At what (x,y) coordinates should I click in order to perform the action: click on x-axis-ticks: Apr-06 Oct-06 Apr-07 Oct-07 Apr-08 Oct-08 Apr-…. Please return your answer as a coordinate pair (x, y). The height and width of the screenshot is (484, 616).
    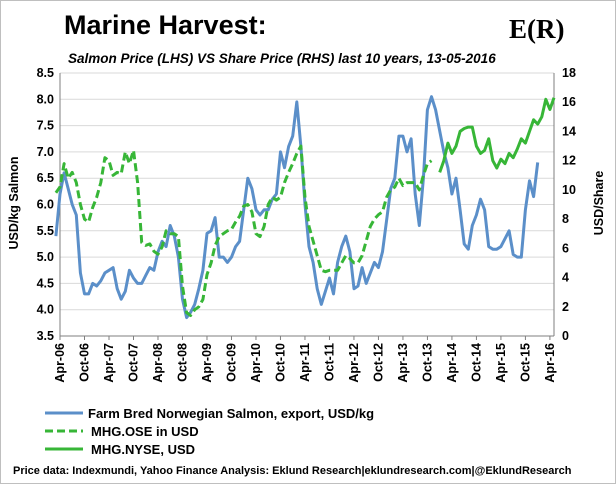
    Looking at the image, I should click on (305, 359).